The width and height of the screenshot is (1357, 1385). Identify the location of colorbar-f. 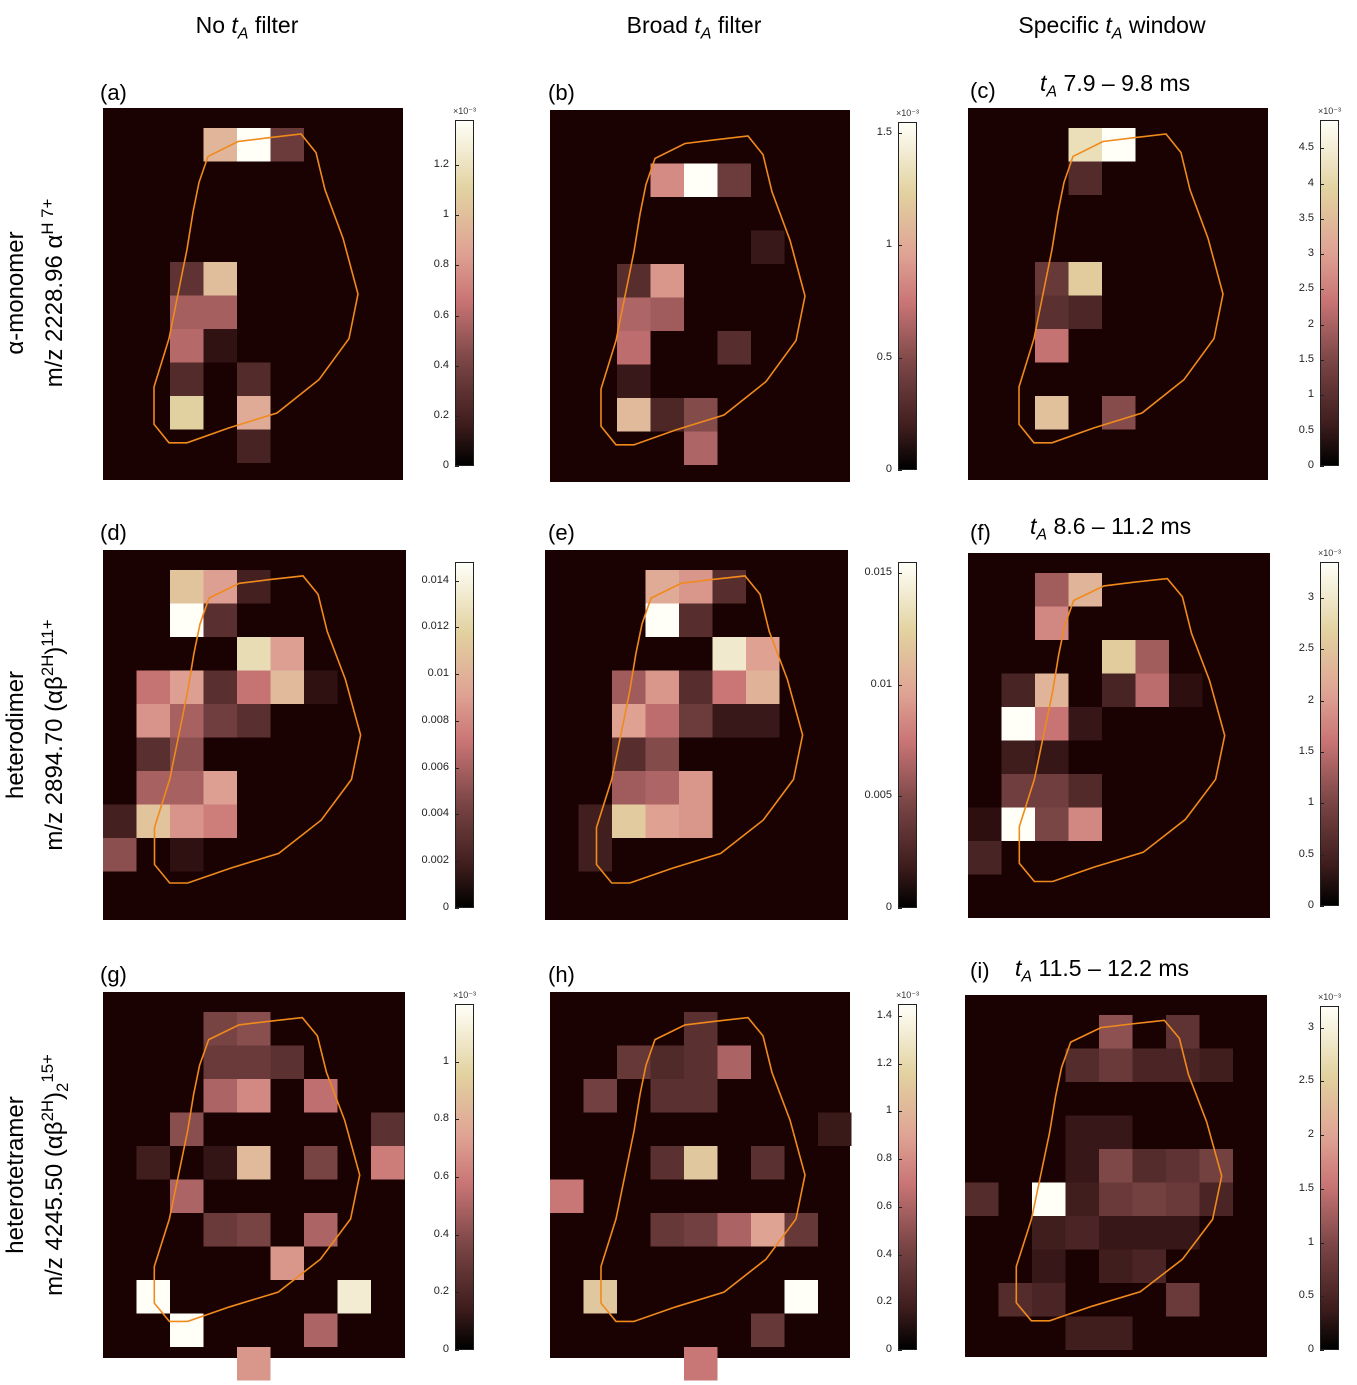
(1329, 734).